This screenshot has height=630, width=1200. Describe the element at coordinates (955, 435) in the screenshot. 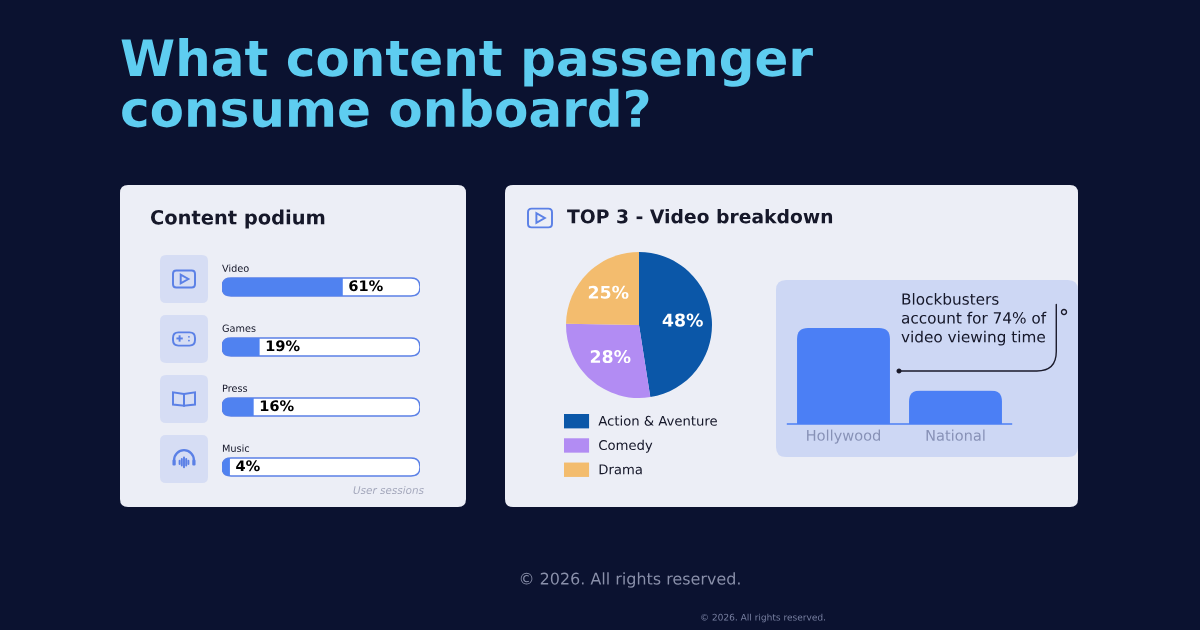

I see `x-tick-label: National` at that location.